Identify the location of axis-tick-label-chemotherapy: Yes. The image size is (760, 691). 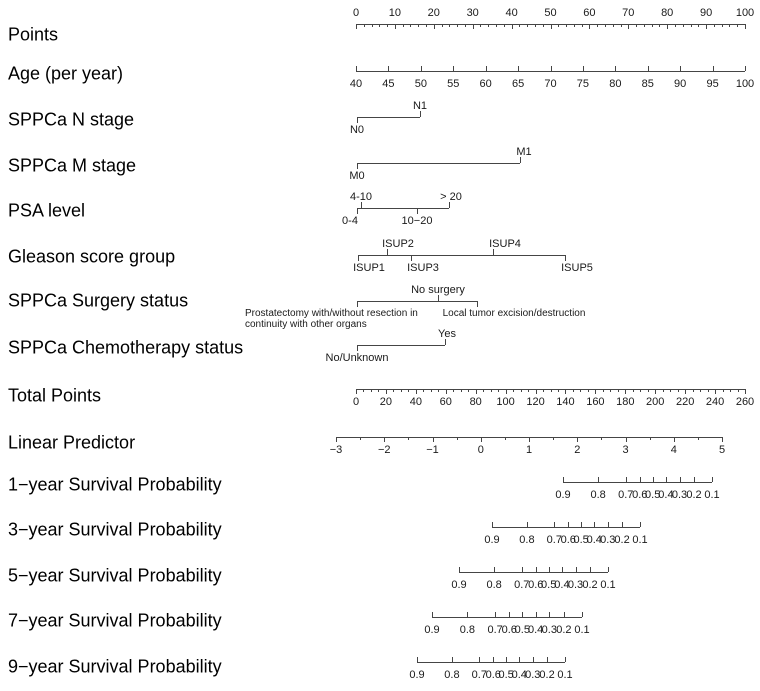
(447, 334).